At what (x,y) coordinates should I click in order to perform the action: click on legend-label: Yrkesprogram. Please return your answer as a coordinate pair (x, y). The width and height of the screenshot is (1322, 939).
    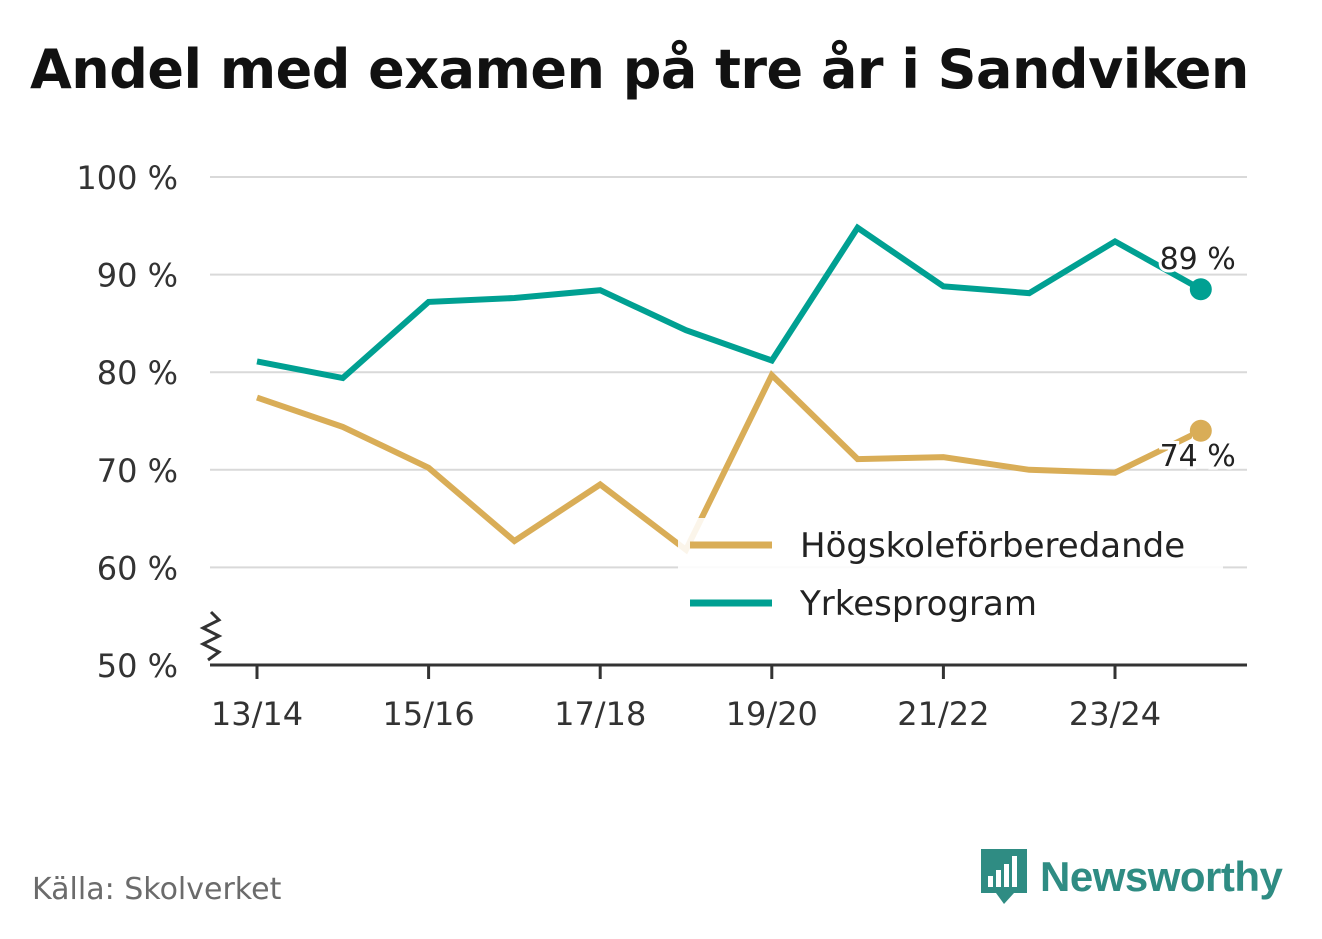
    Looking at the image, I should click on (918, 604).